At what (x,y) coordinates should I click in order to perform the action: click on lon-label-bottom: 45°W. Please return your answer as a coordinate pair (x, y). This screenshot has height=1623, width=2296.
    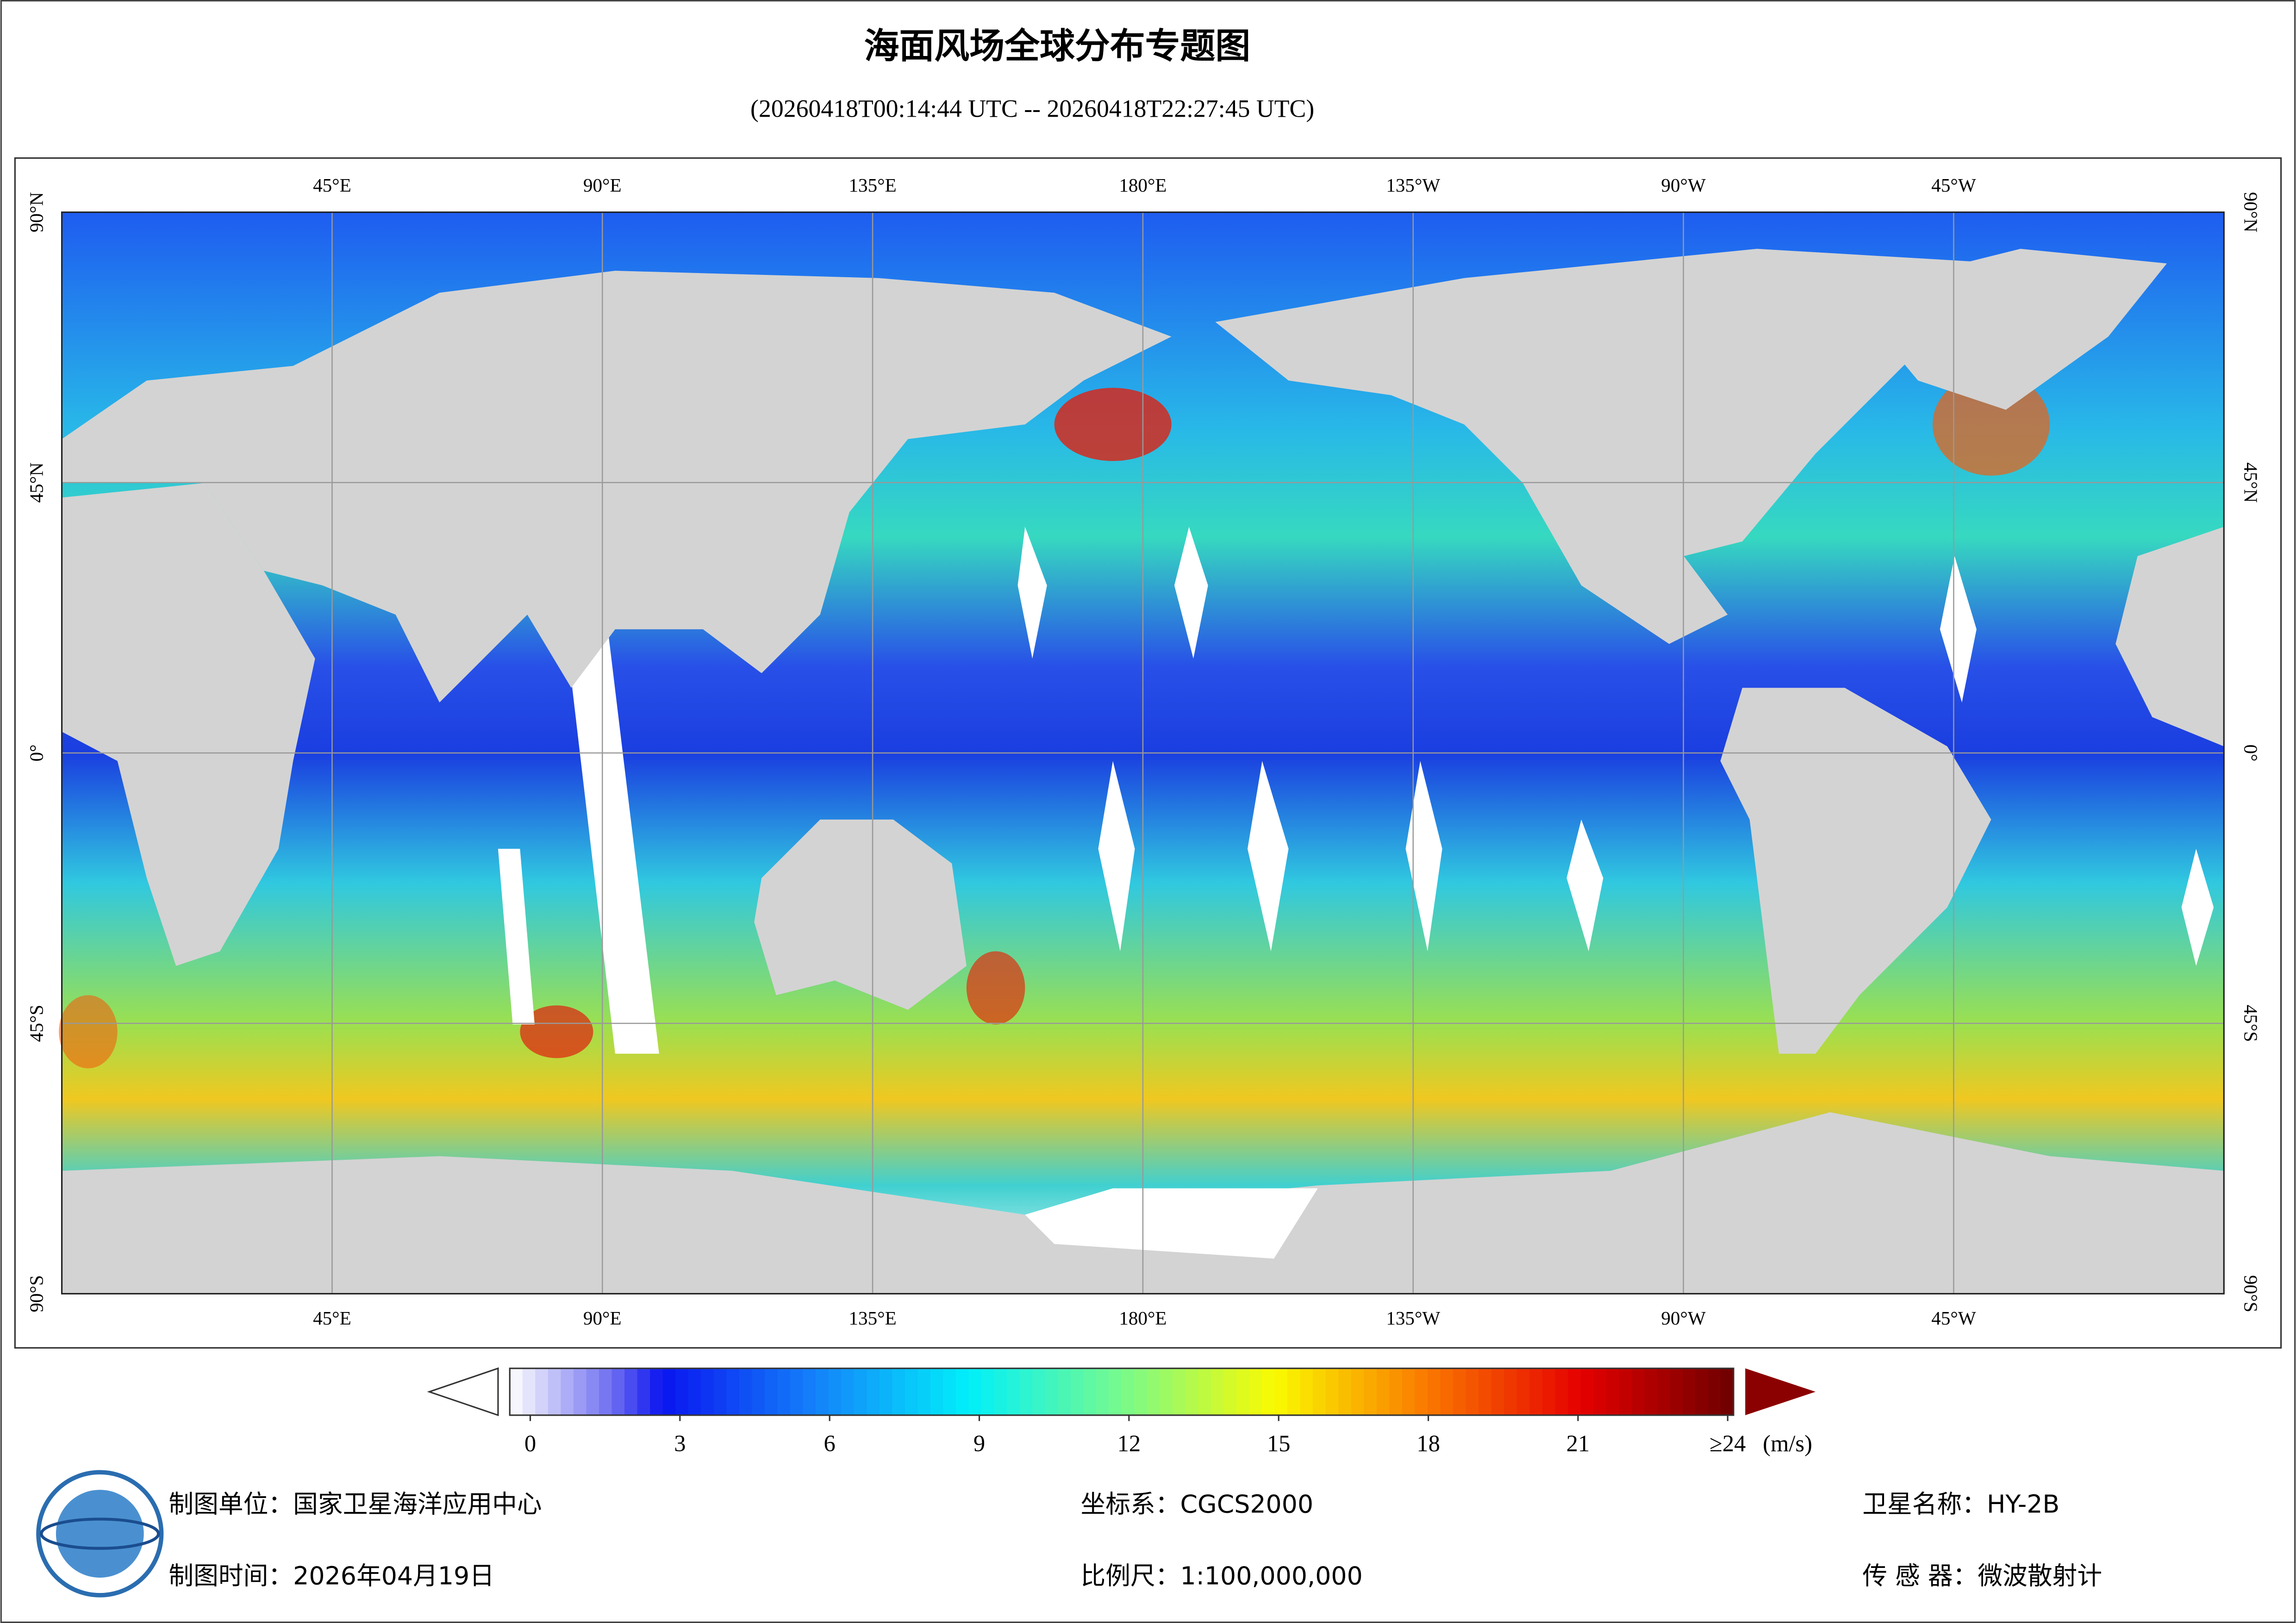
    Looking at the image, I should click on (1953, 1318).